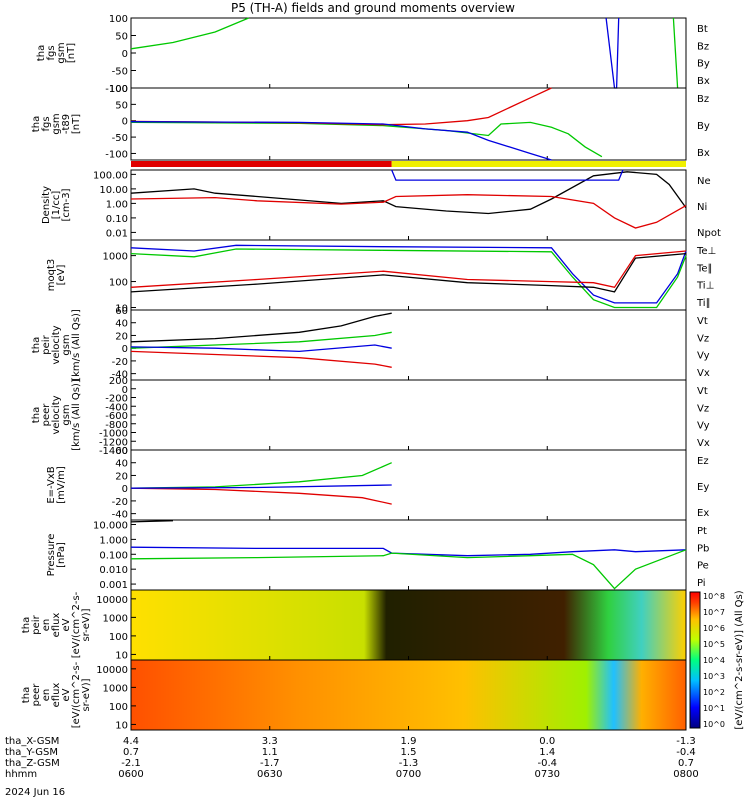 The image size is (750, 800). Describe the element at coordinates (703, 513) in the screenshot. I see `legend-label: Ex` at that location.